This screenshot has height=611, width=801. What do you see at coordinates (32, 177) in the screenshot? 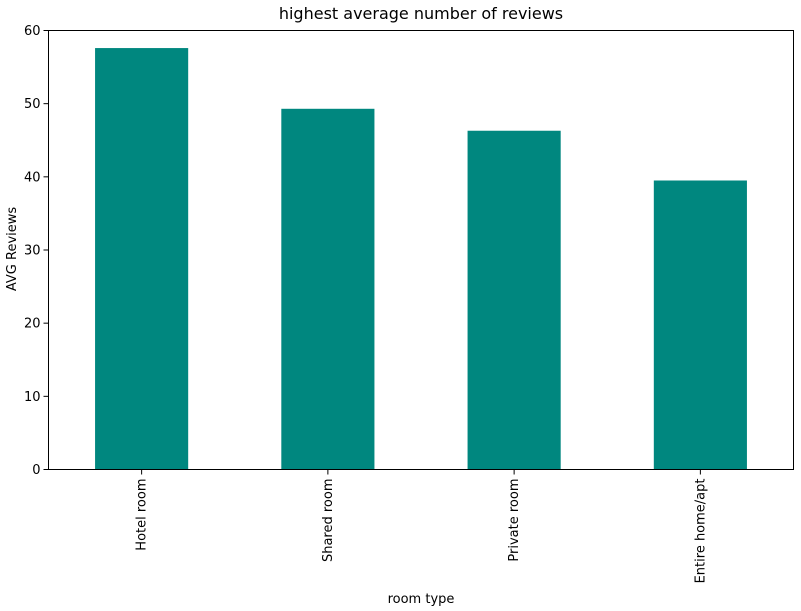
I see `y-tick-label-4: 40` at bounding box center [32, 177].